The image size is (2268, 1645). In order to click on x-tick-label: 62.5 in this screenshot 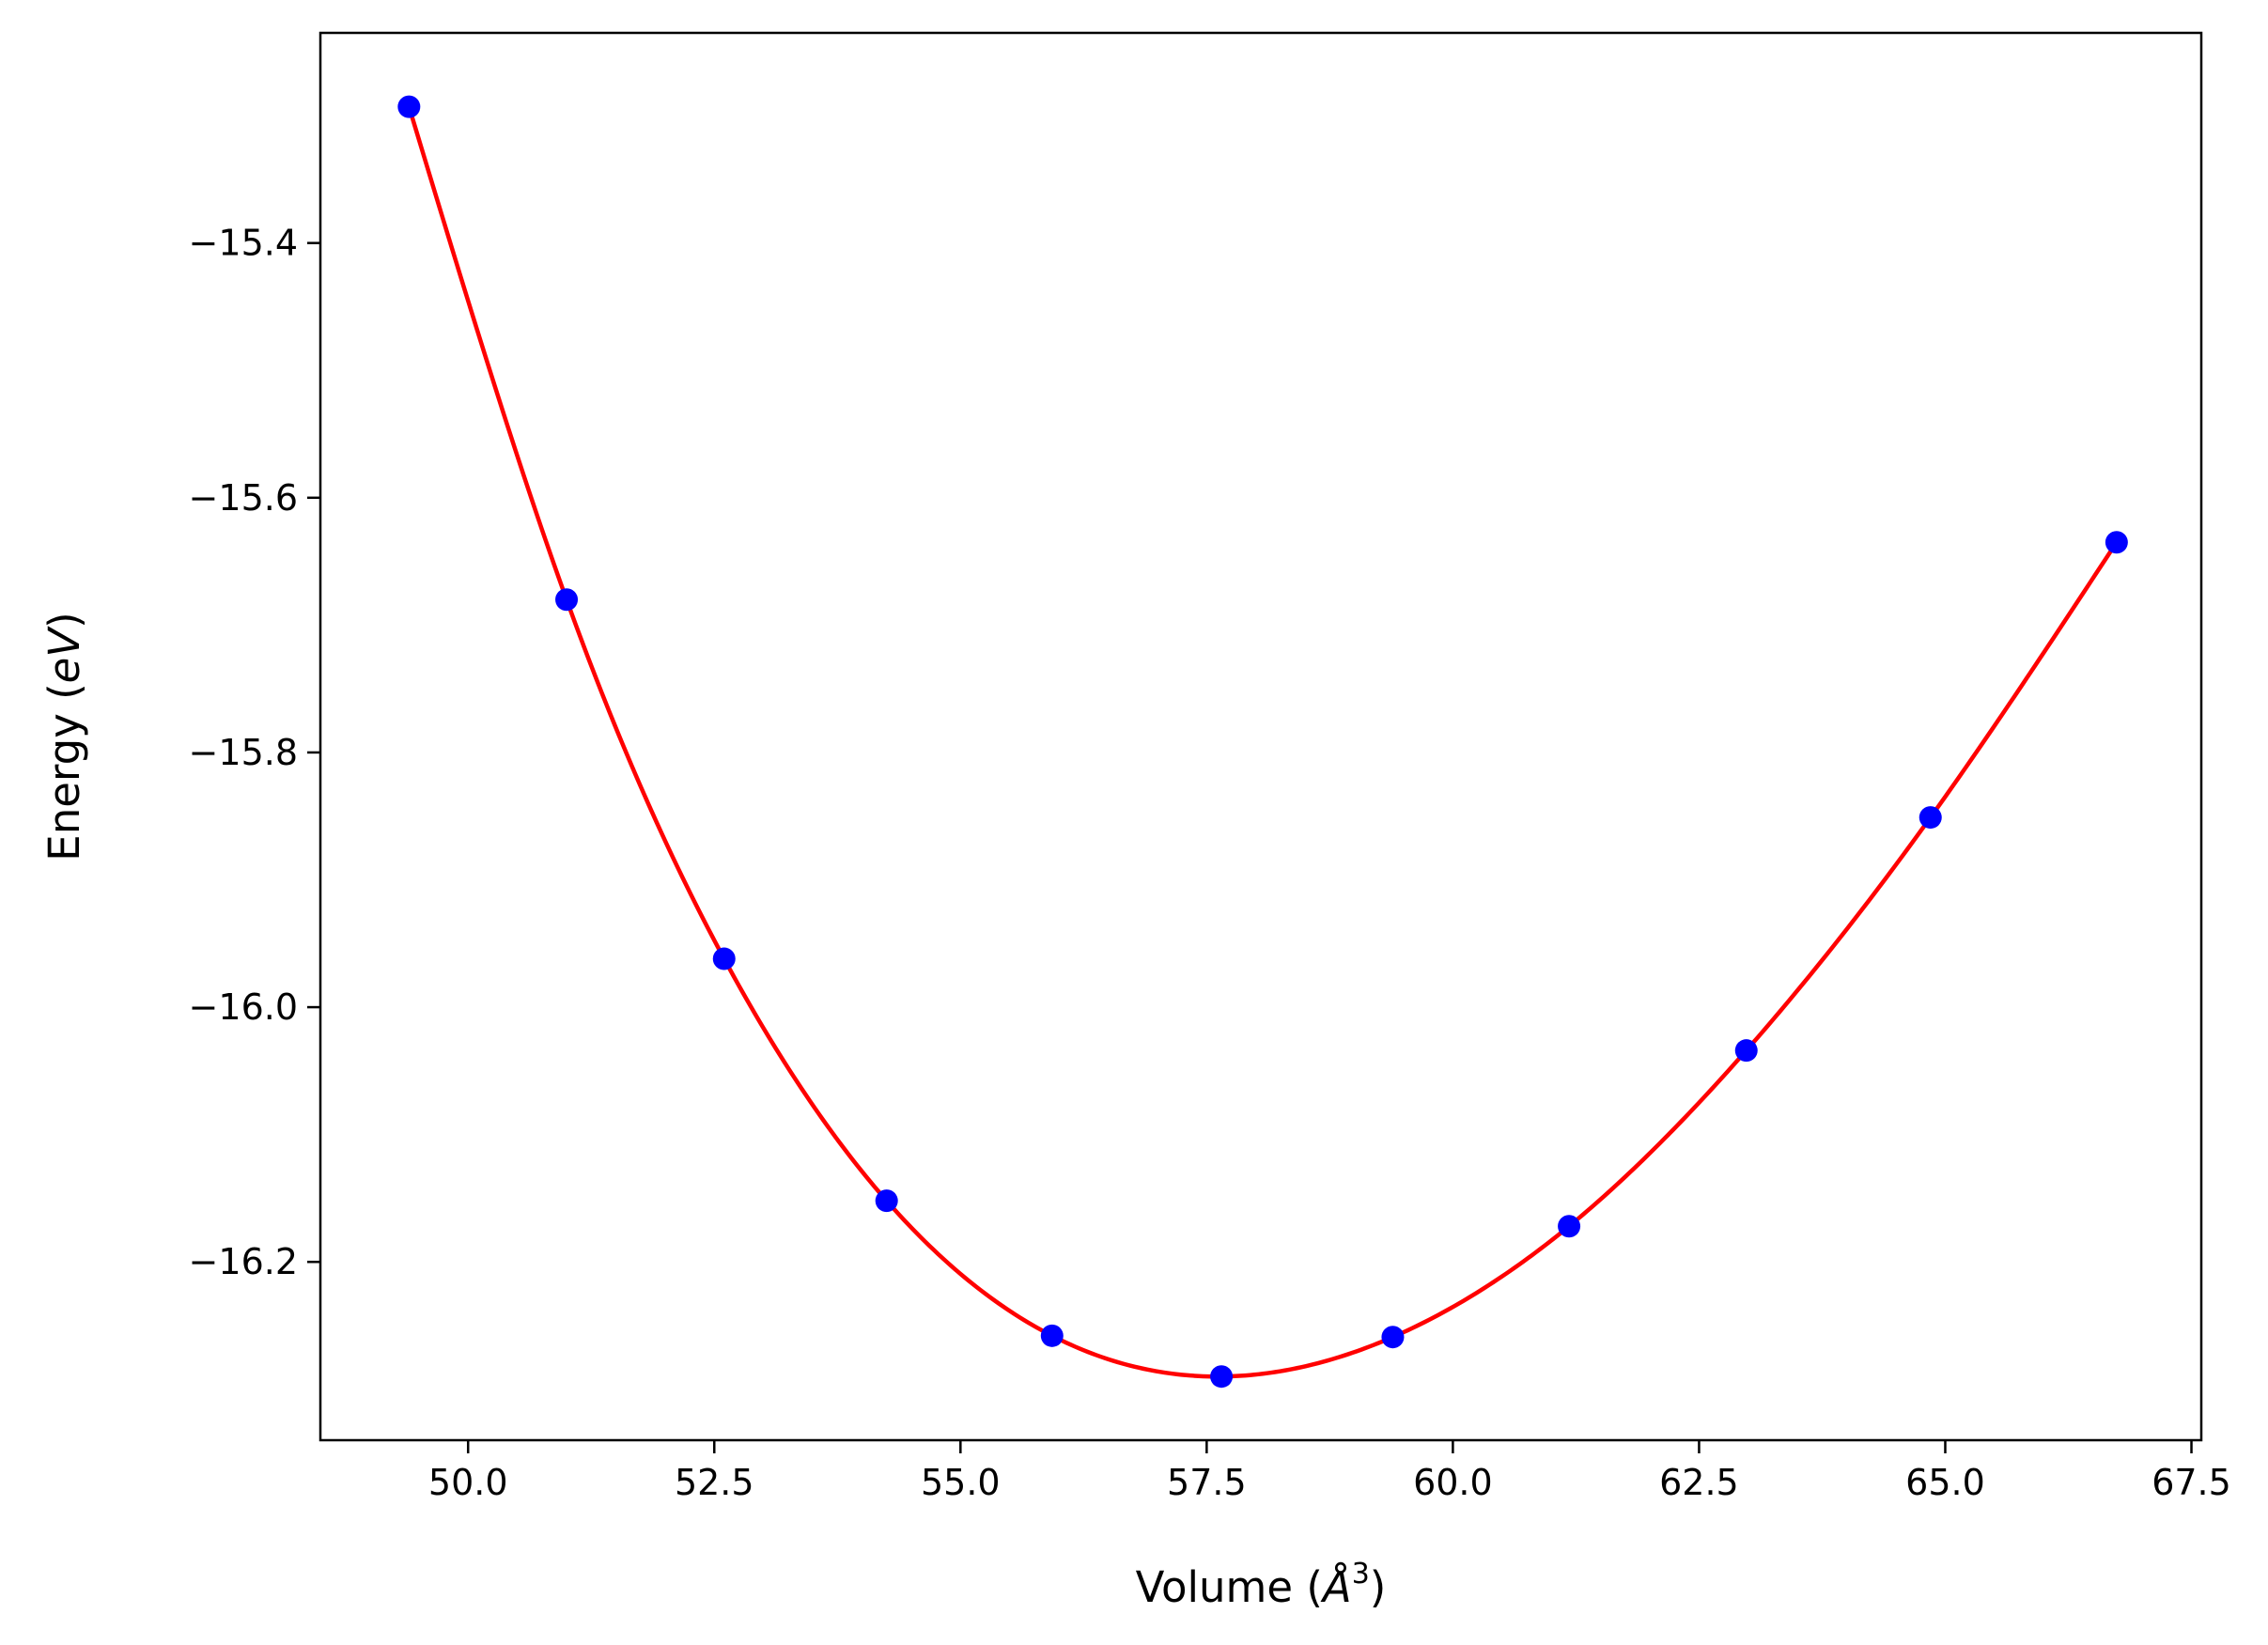, I will do `click(1699, 1482)`.